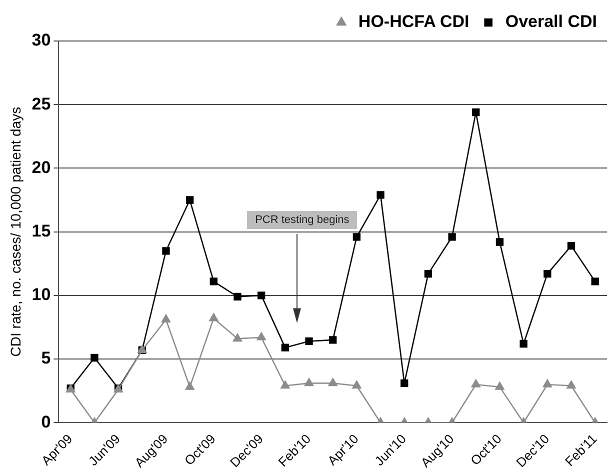 This screenshot has height=474, width=615. What do you see at coordinates (41, 40) in the screenshot?
I see `y-tick-label: 30` at bounding box center [41, 40].